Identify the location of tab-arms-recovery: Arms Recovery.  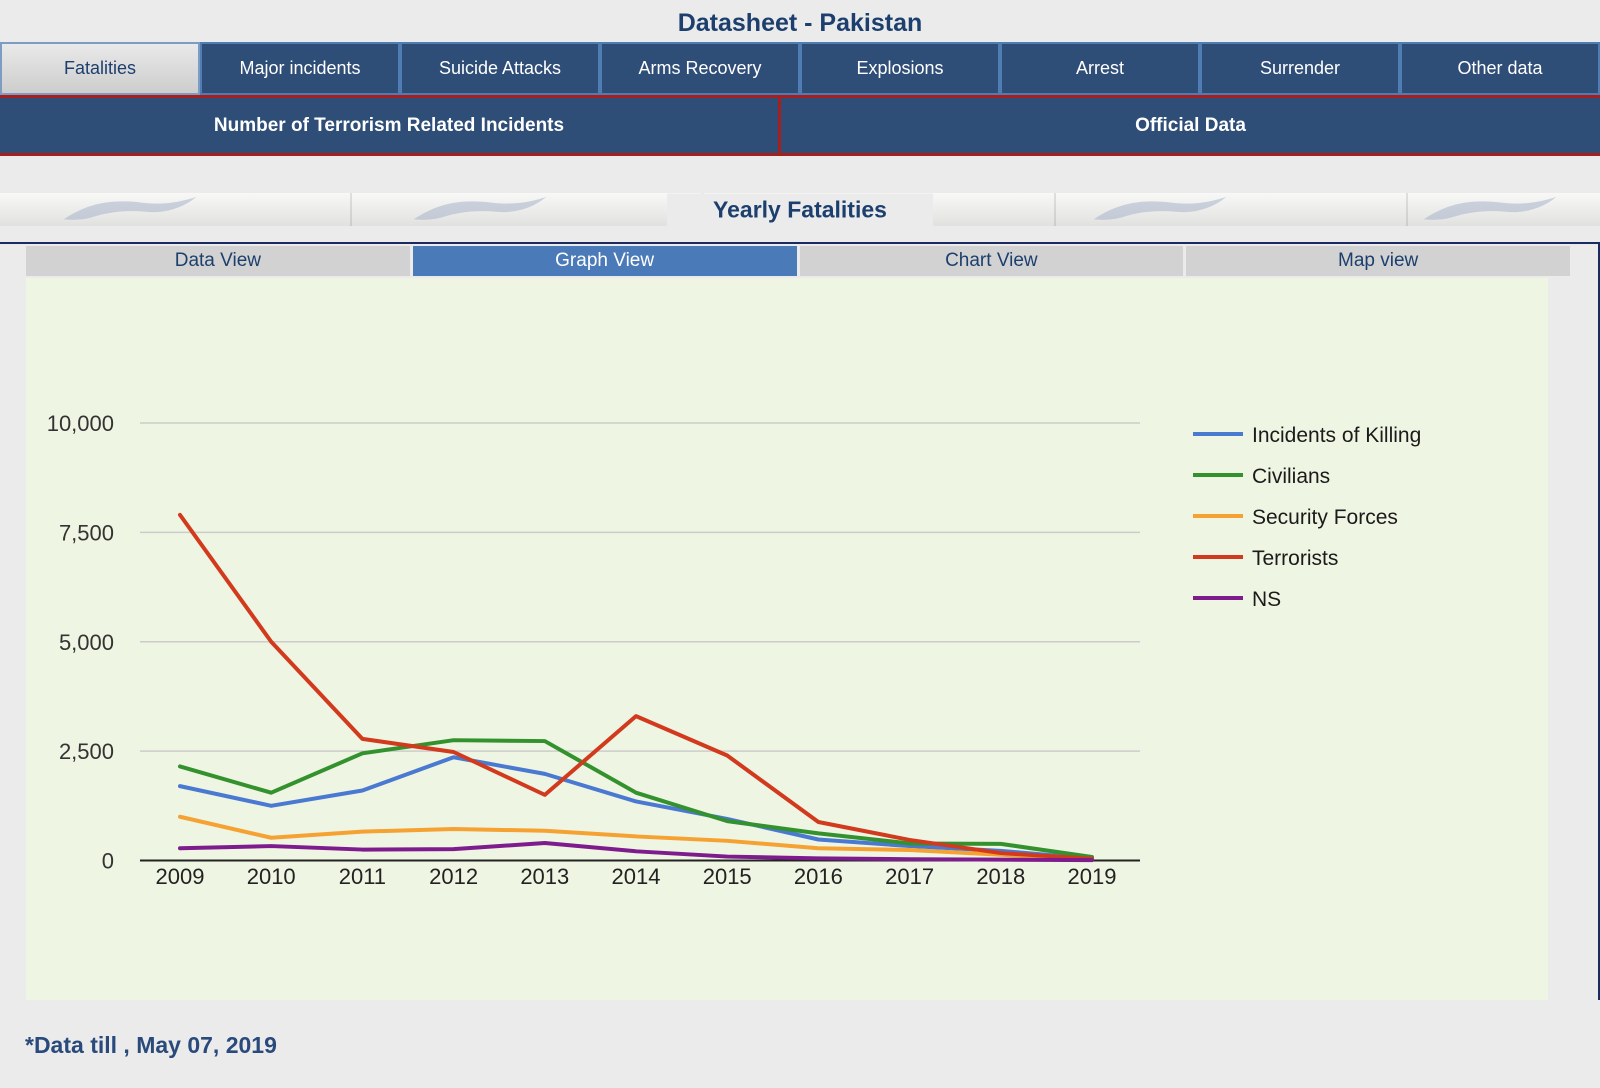
(700, 68).